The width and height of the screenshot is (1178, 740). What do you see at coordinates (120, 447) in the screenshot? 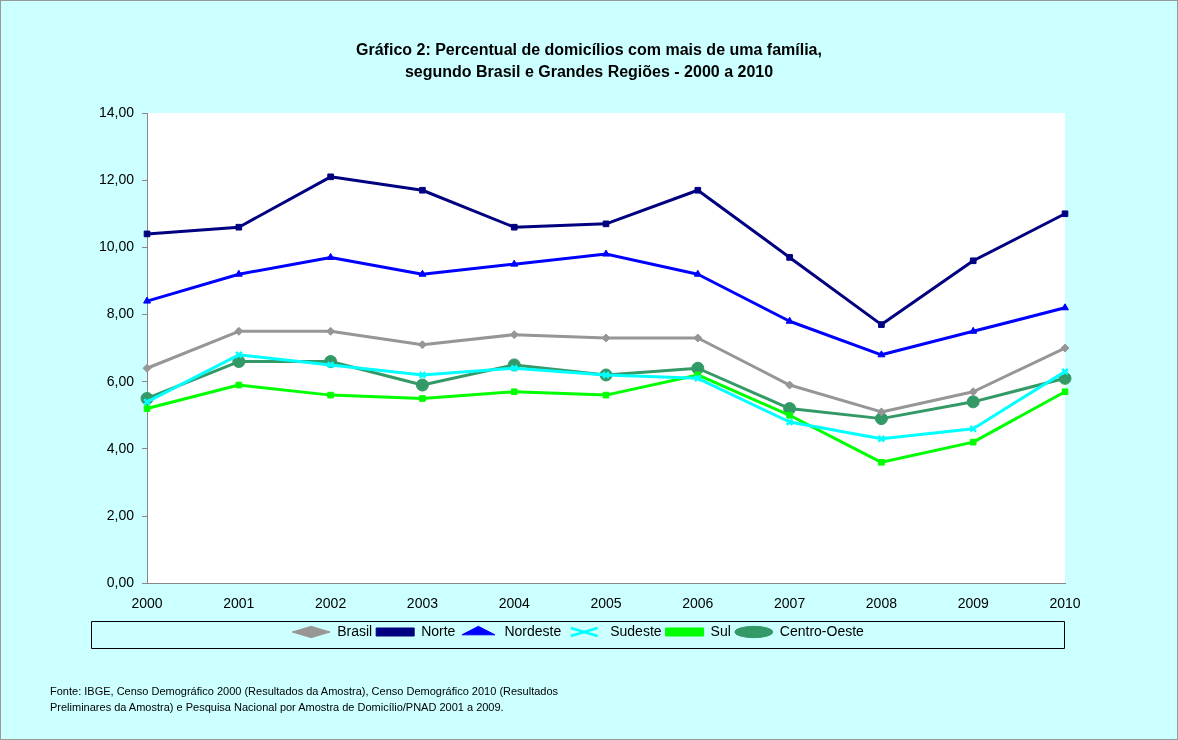
I see `y-tick-label: 4,00` at bounding box center [120, 447].